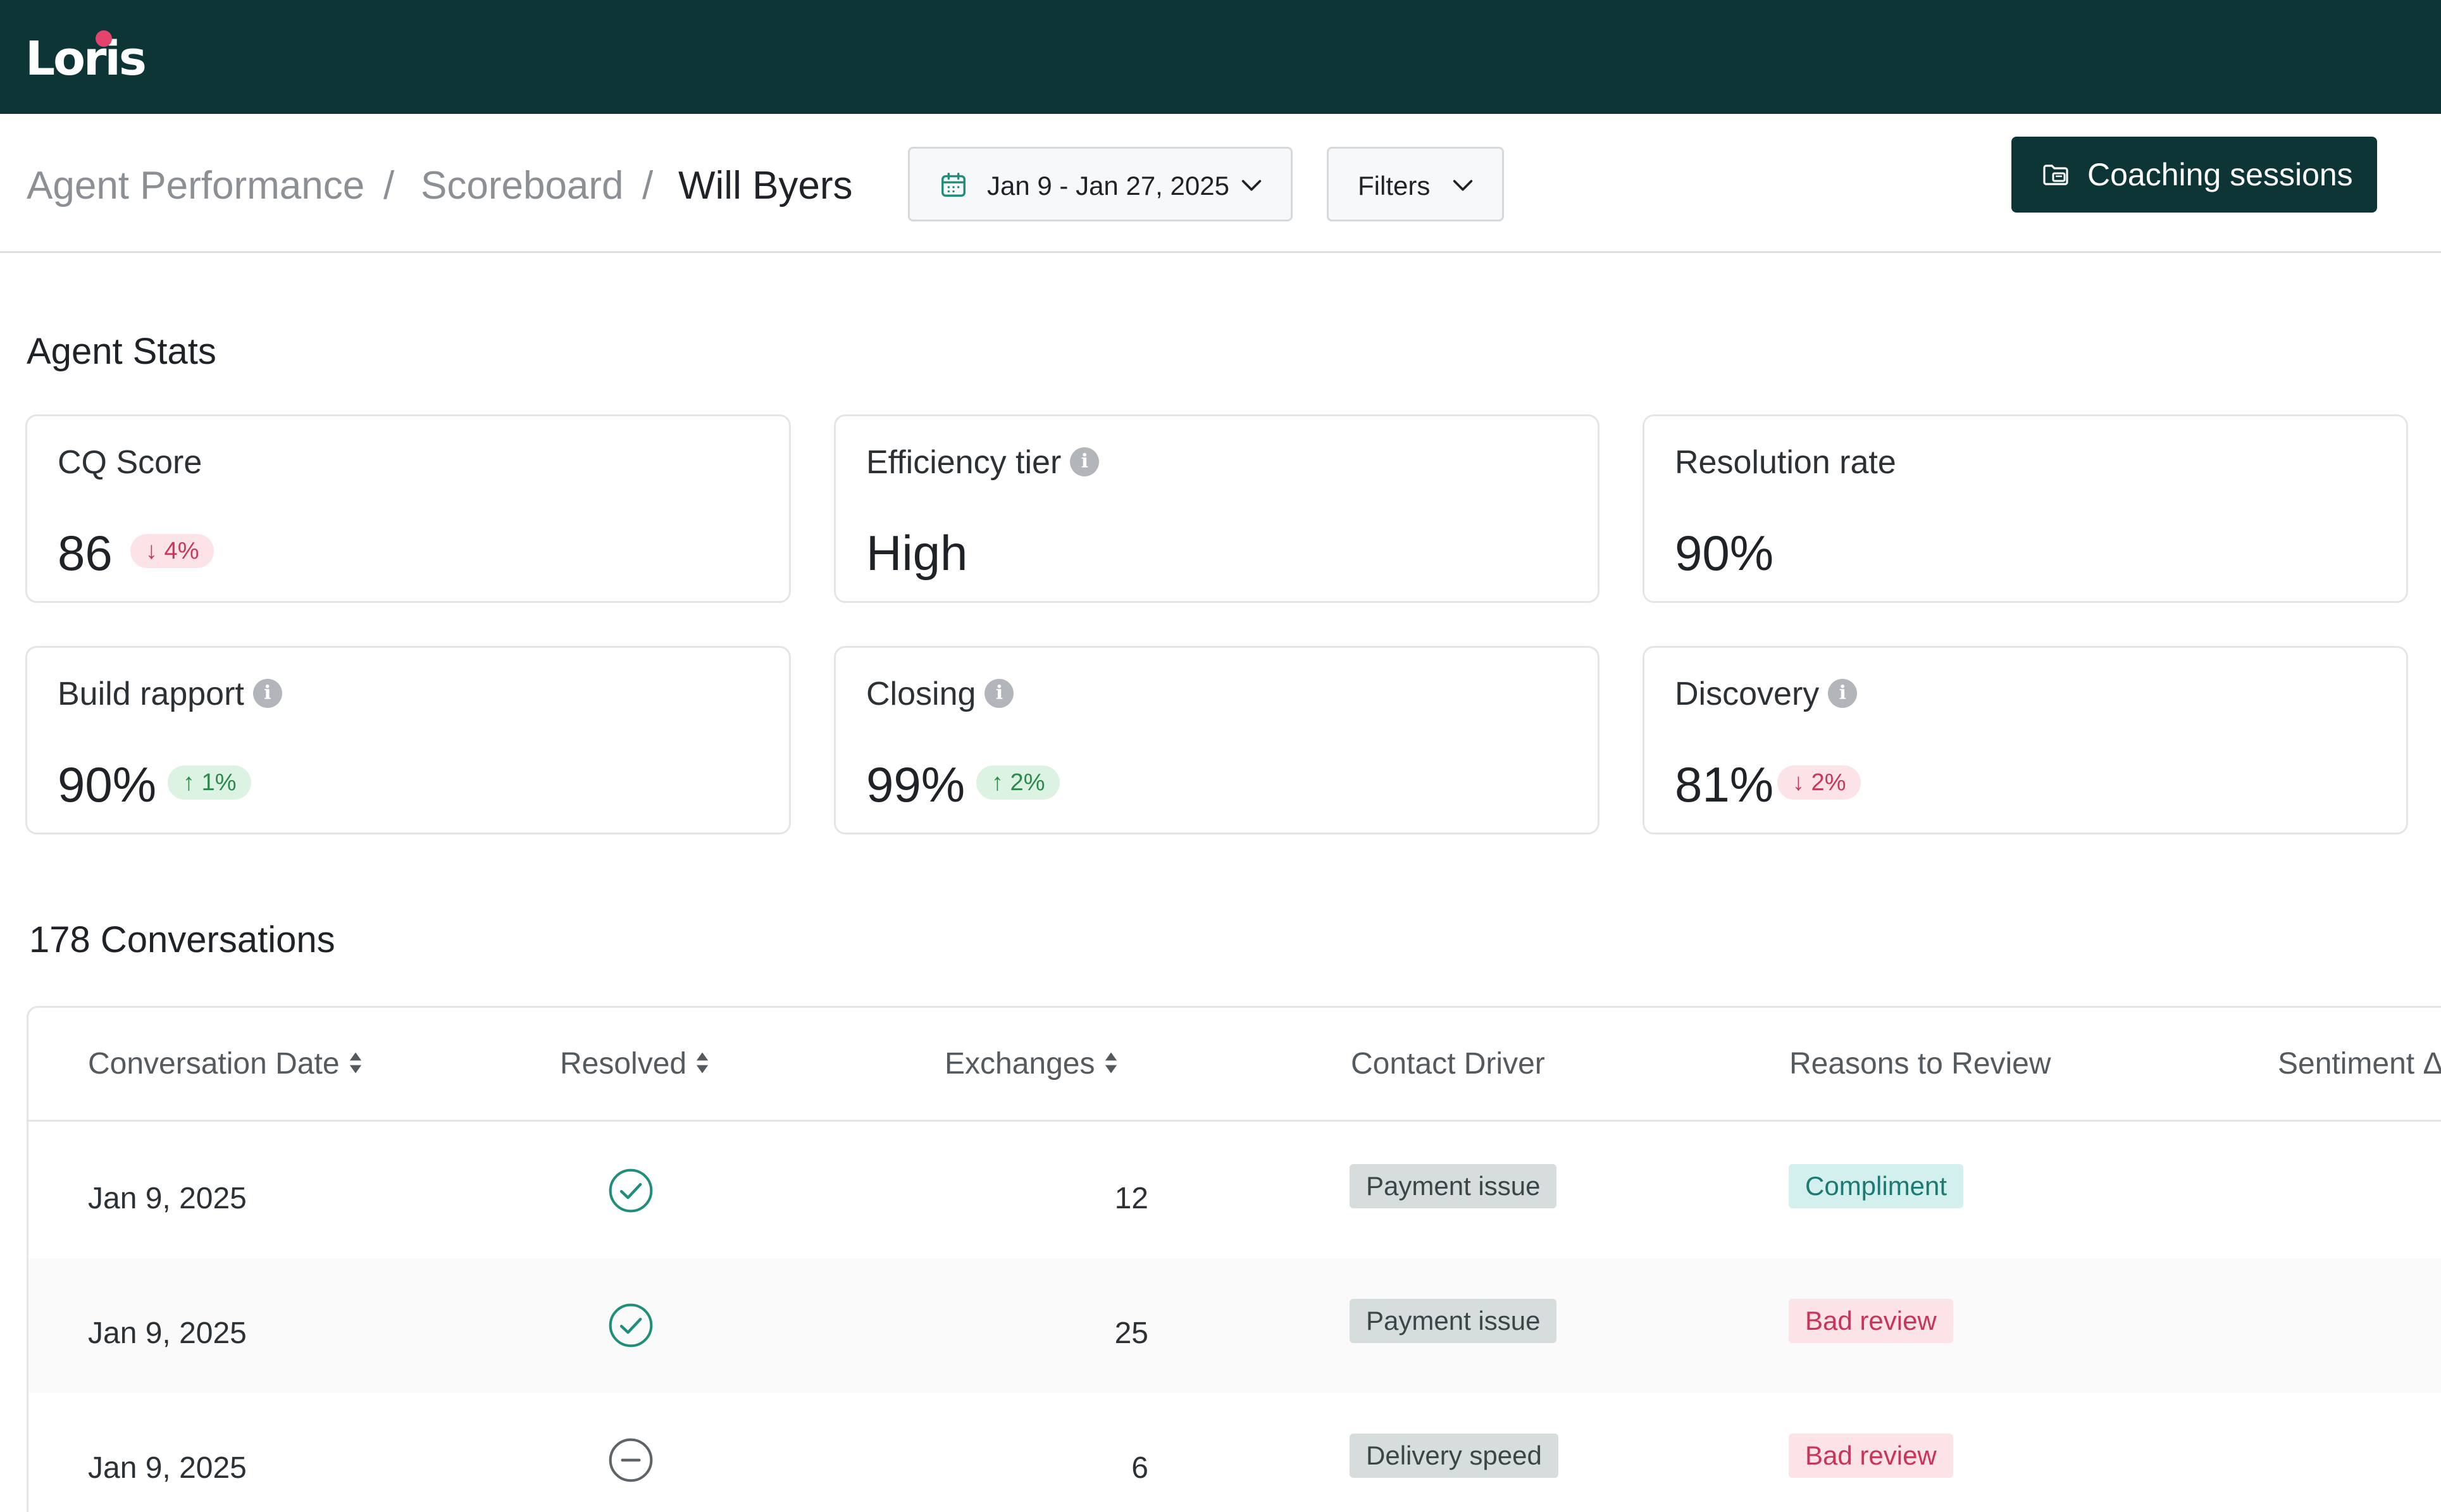  I want to click on stat-value: 99%, so click(916, 784).